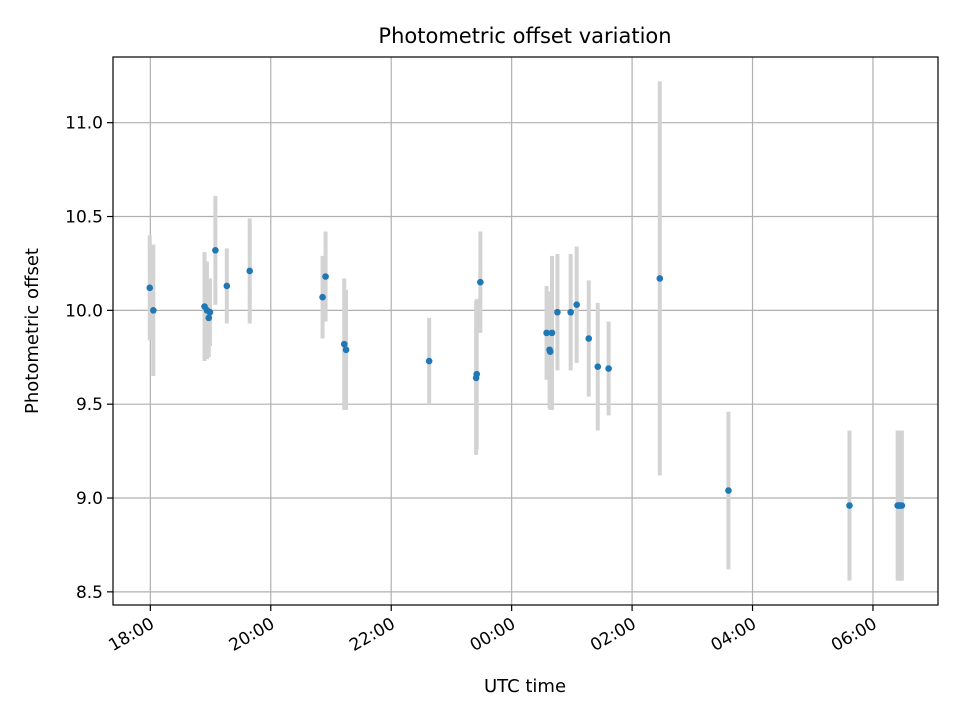  What do you see at coordinates (89, 499) in the screenshot?
I see `y-tick-label: 9.0` at bounding box center [89, 499].